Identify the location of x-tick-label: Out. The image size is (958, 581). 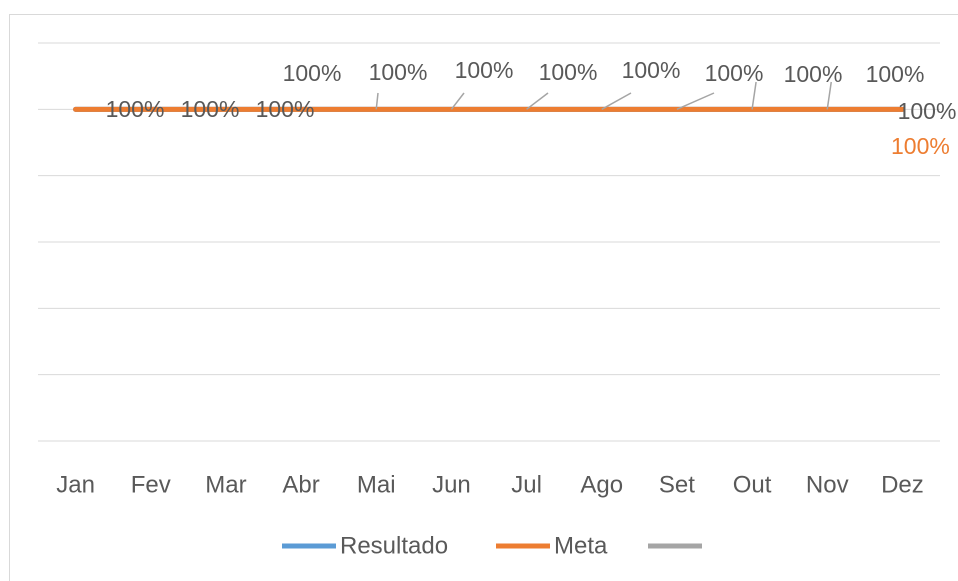
(752, 484).